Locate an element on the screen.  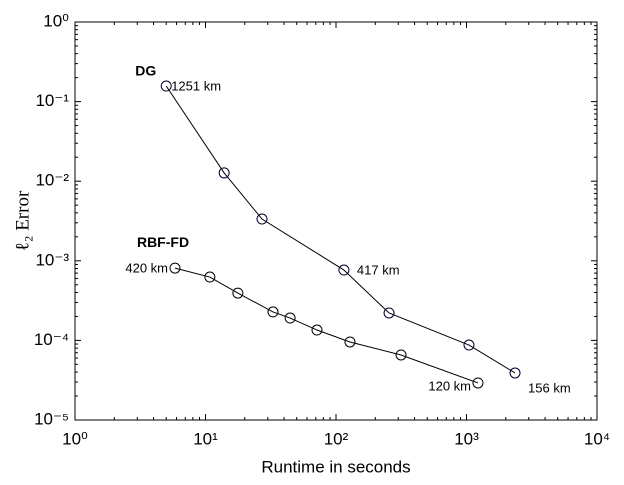
point-label: 156 km is located at coordinates (549, 387).